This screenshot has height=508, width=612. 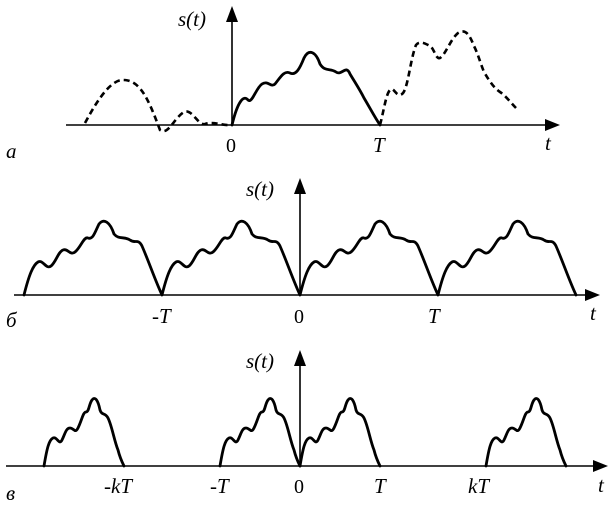 I want to click on panel-c-pulse-neg-T, so click(x=260, y=432).